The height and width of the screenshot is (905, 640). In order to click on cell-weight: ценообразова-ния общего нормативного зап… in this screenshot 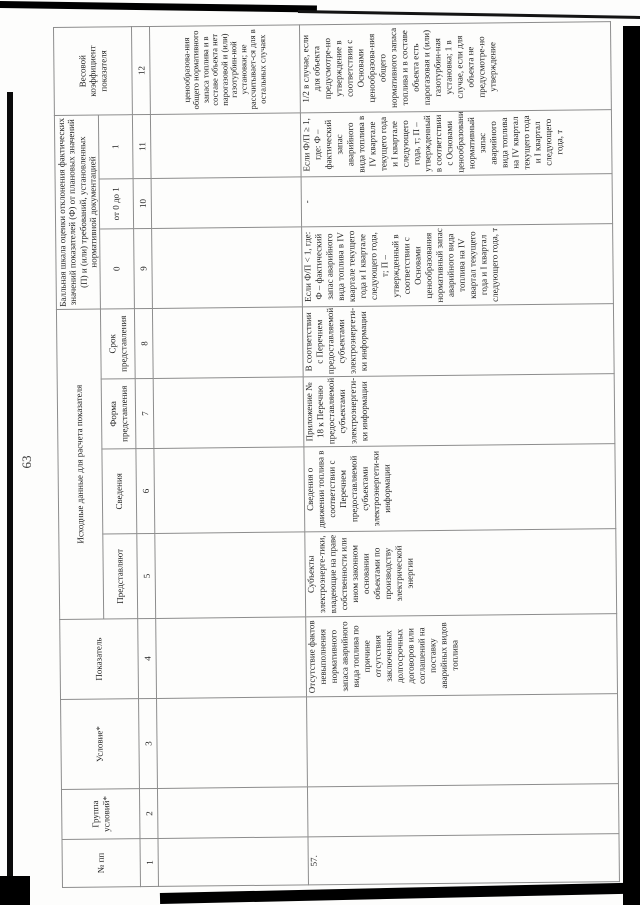, I will do `click(225, 69)`.